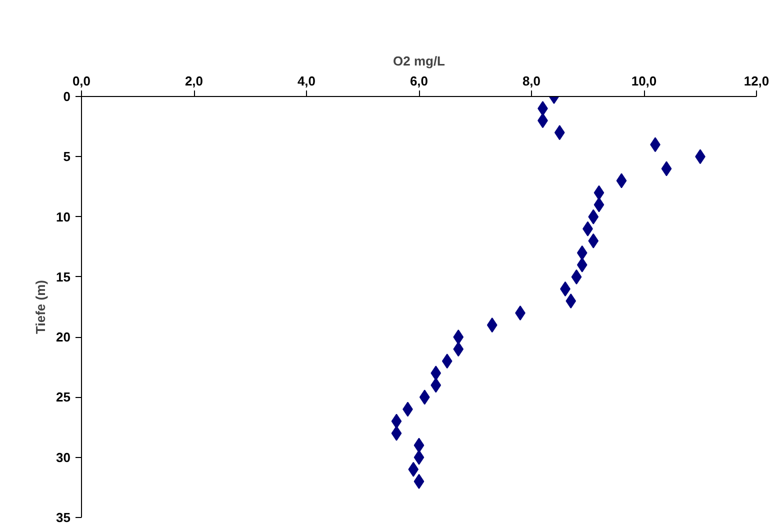 This screenshot has height=527, width=776. I want to click on x-tick-label: 12,0, so click(757, 81).